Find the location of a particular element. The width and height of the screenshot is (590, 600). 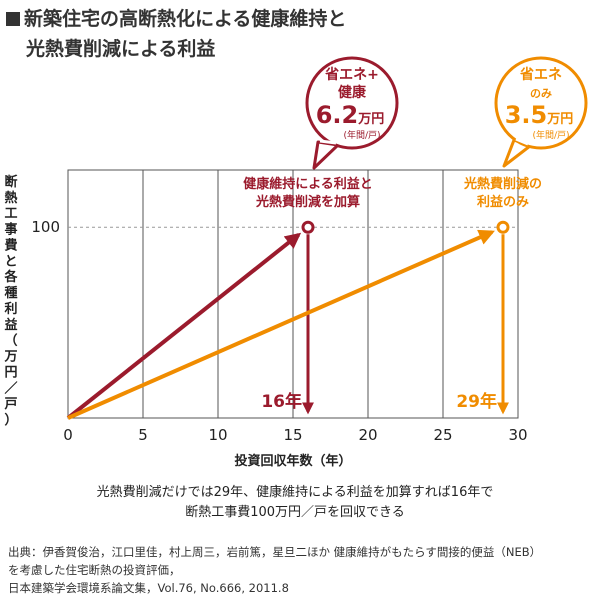

x-axis-label: 投資回収年数（年） is located at coordinates (292, 461).